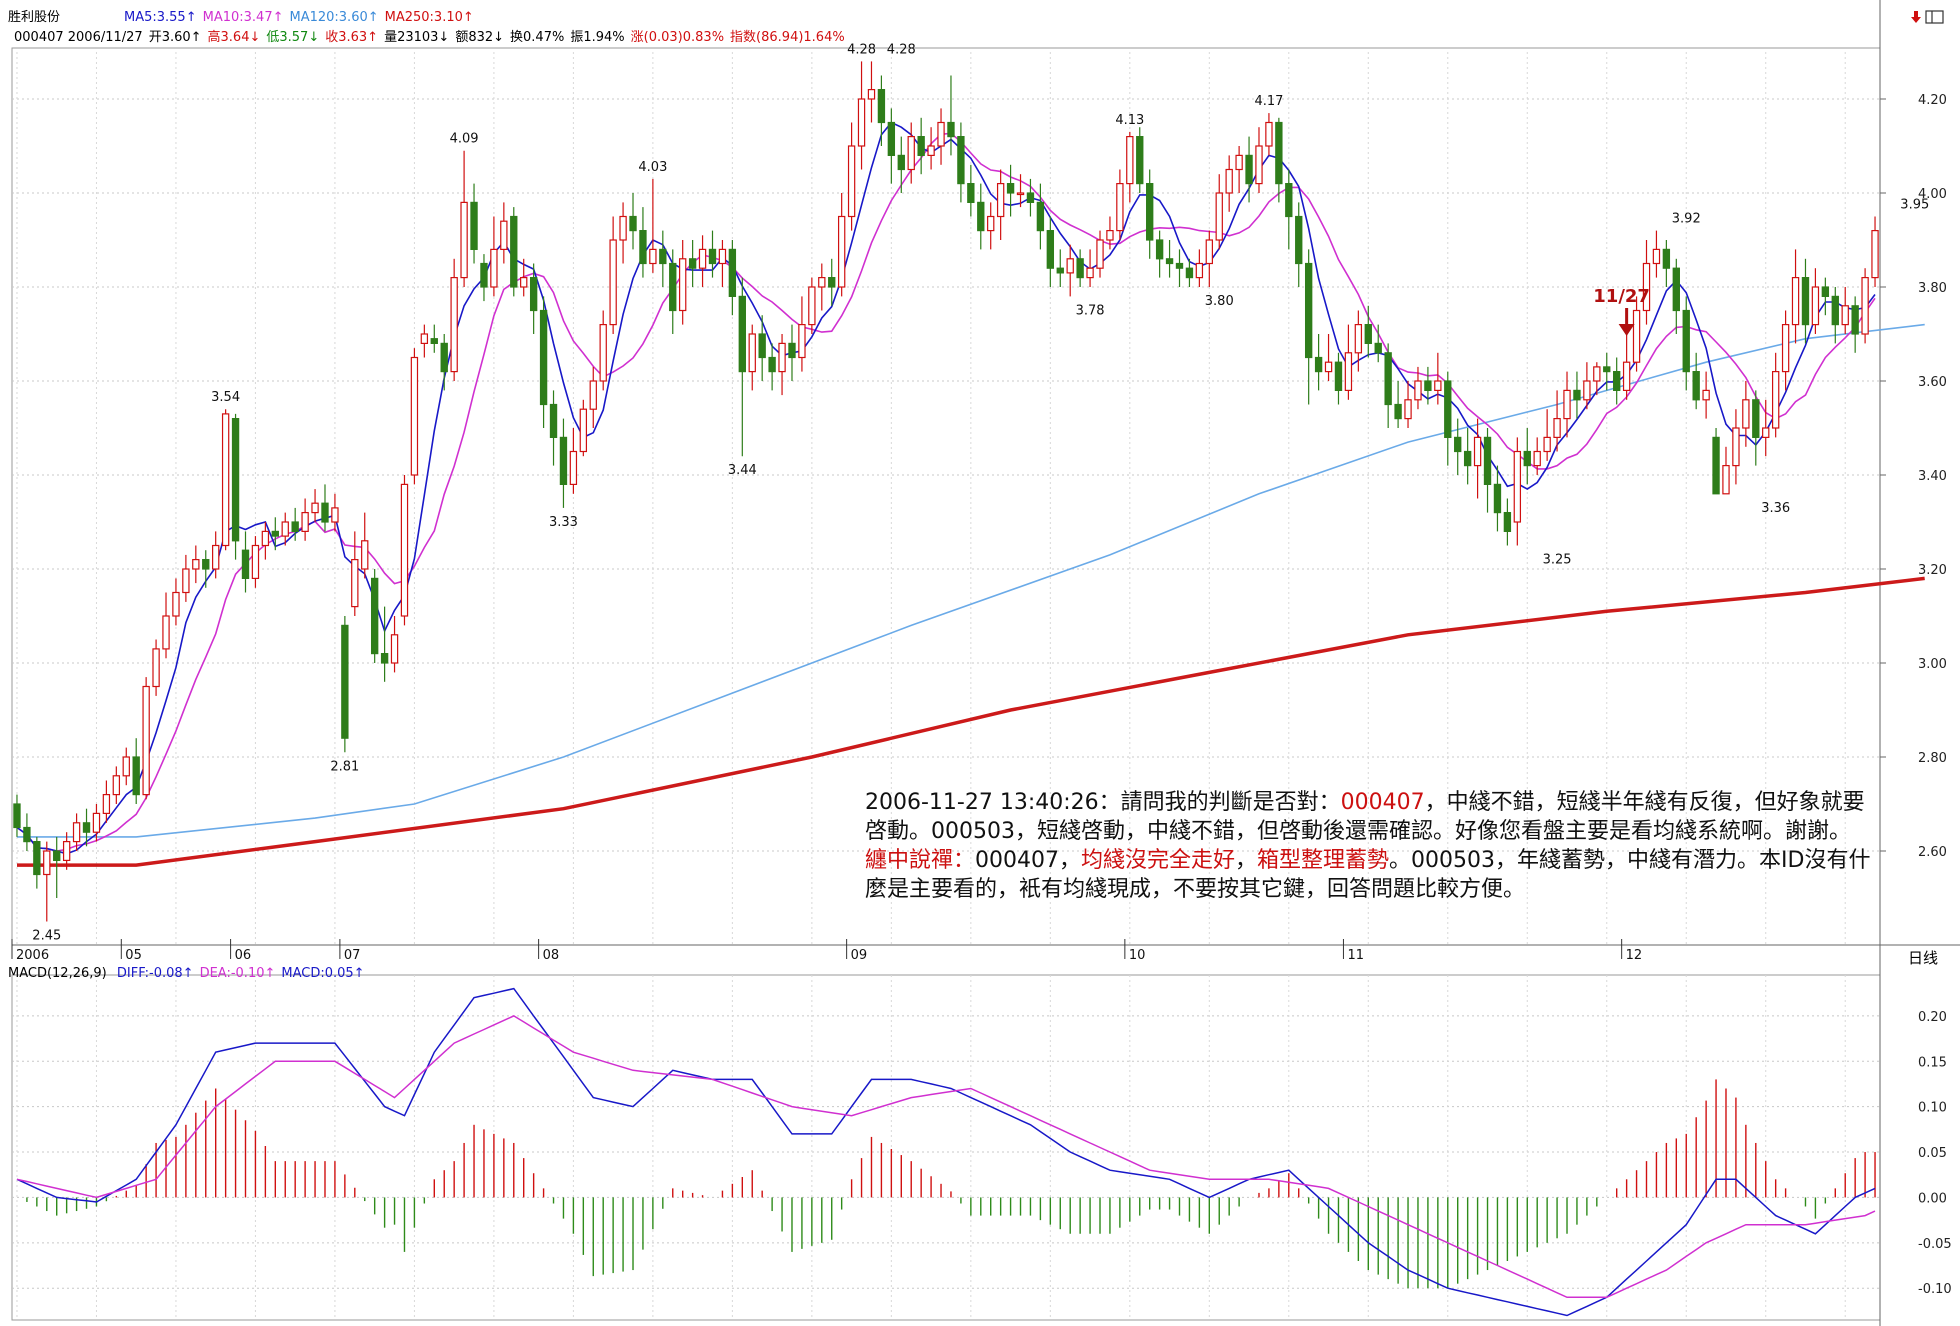 This screenshot has width=1960, height=1326. I want to click on macd-tick-label: 0.10, so click(1932, 1108).